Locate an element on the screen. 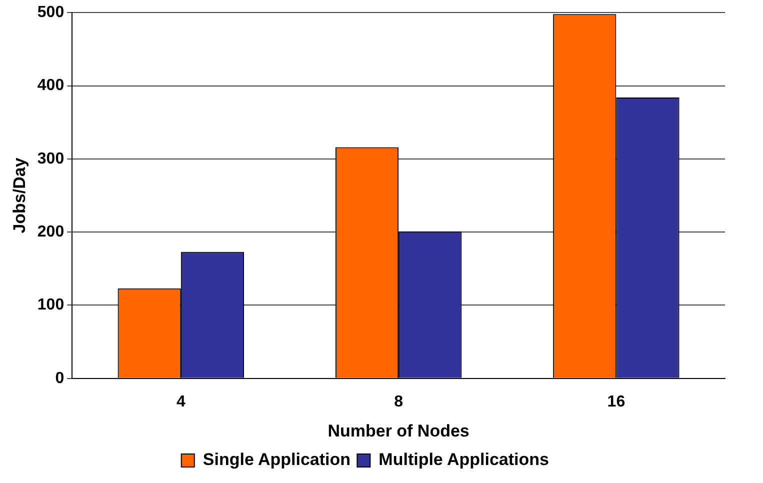 This screenshot has width=763, height=483. legend-label: Multiple Applications is located at coordinates (463, 460).